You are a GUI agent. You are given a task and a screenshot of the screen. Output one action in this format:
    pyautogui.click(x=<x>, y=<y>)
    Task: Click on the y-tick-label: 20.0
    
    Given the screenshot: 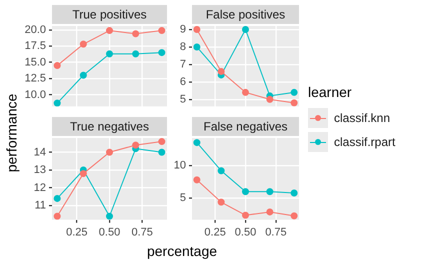 What is the action you would take?
    pyautogui.click(x=35, y=30)
    